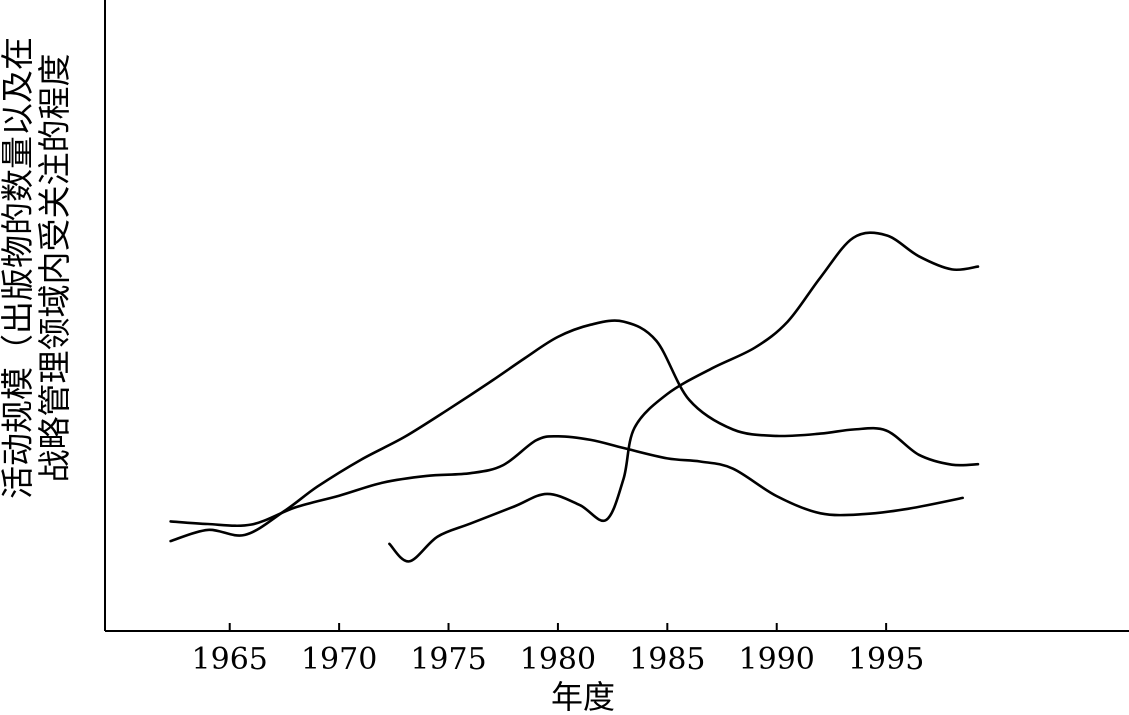  I want to click on x-tick-label: 1975, so click(448, 659).